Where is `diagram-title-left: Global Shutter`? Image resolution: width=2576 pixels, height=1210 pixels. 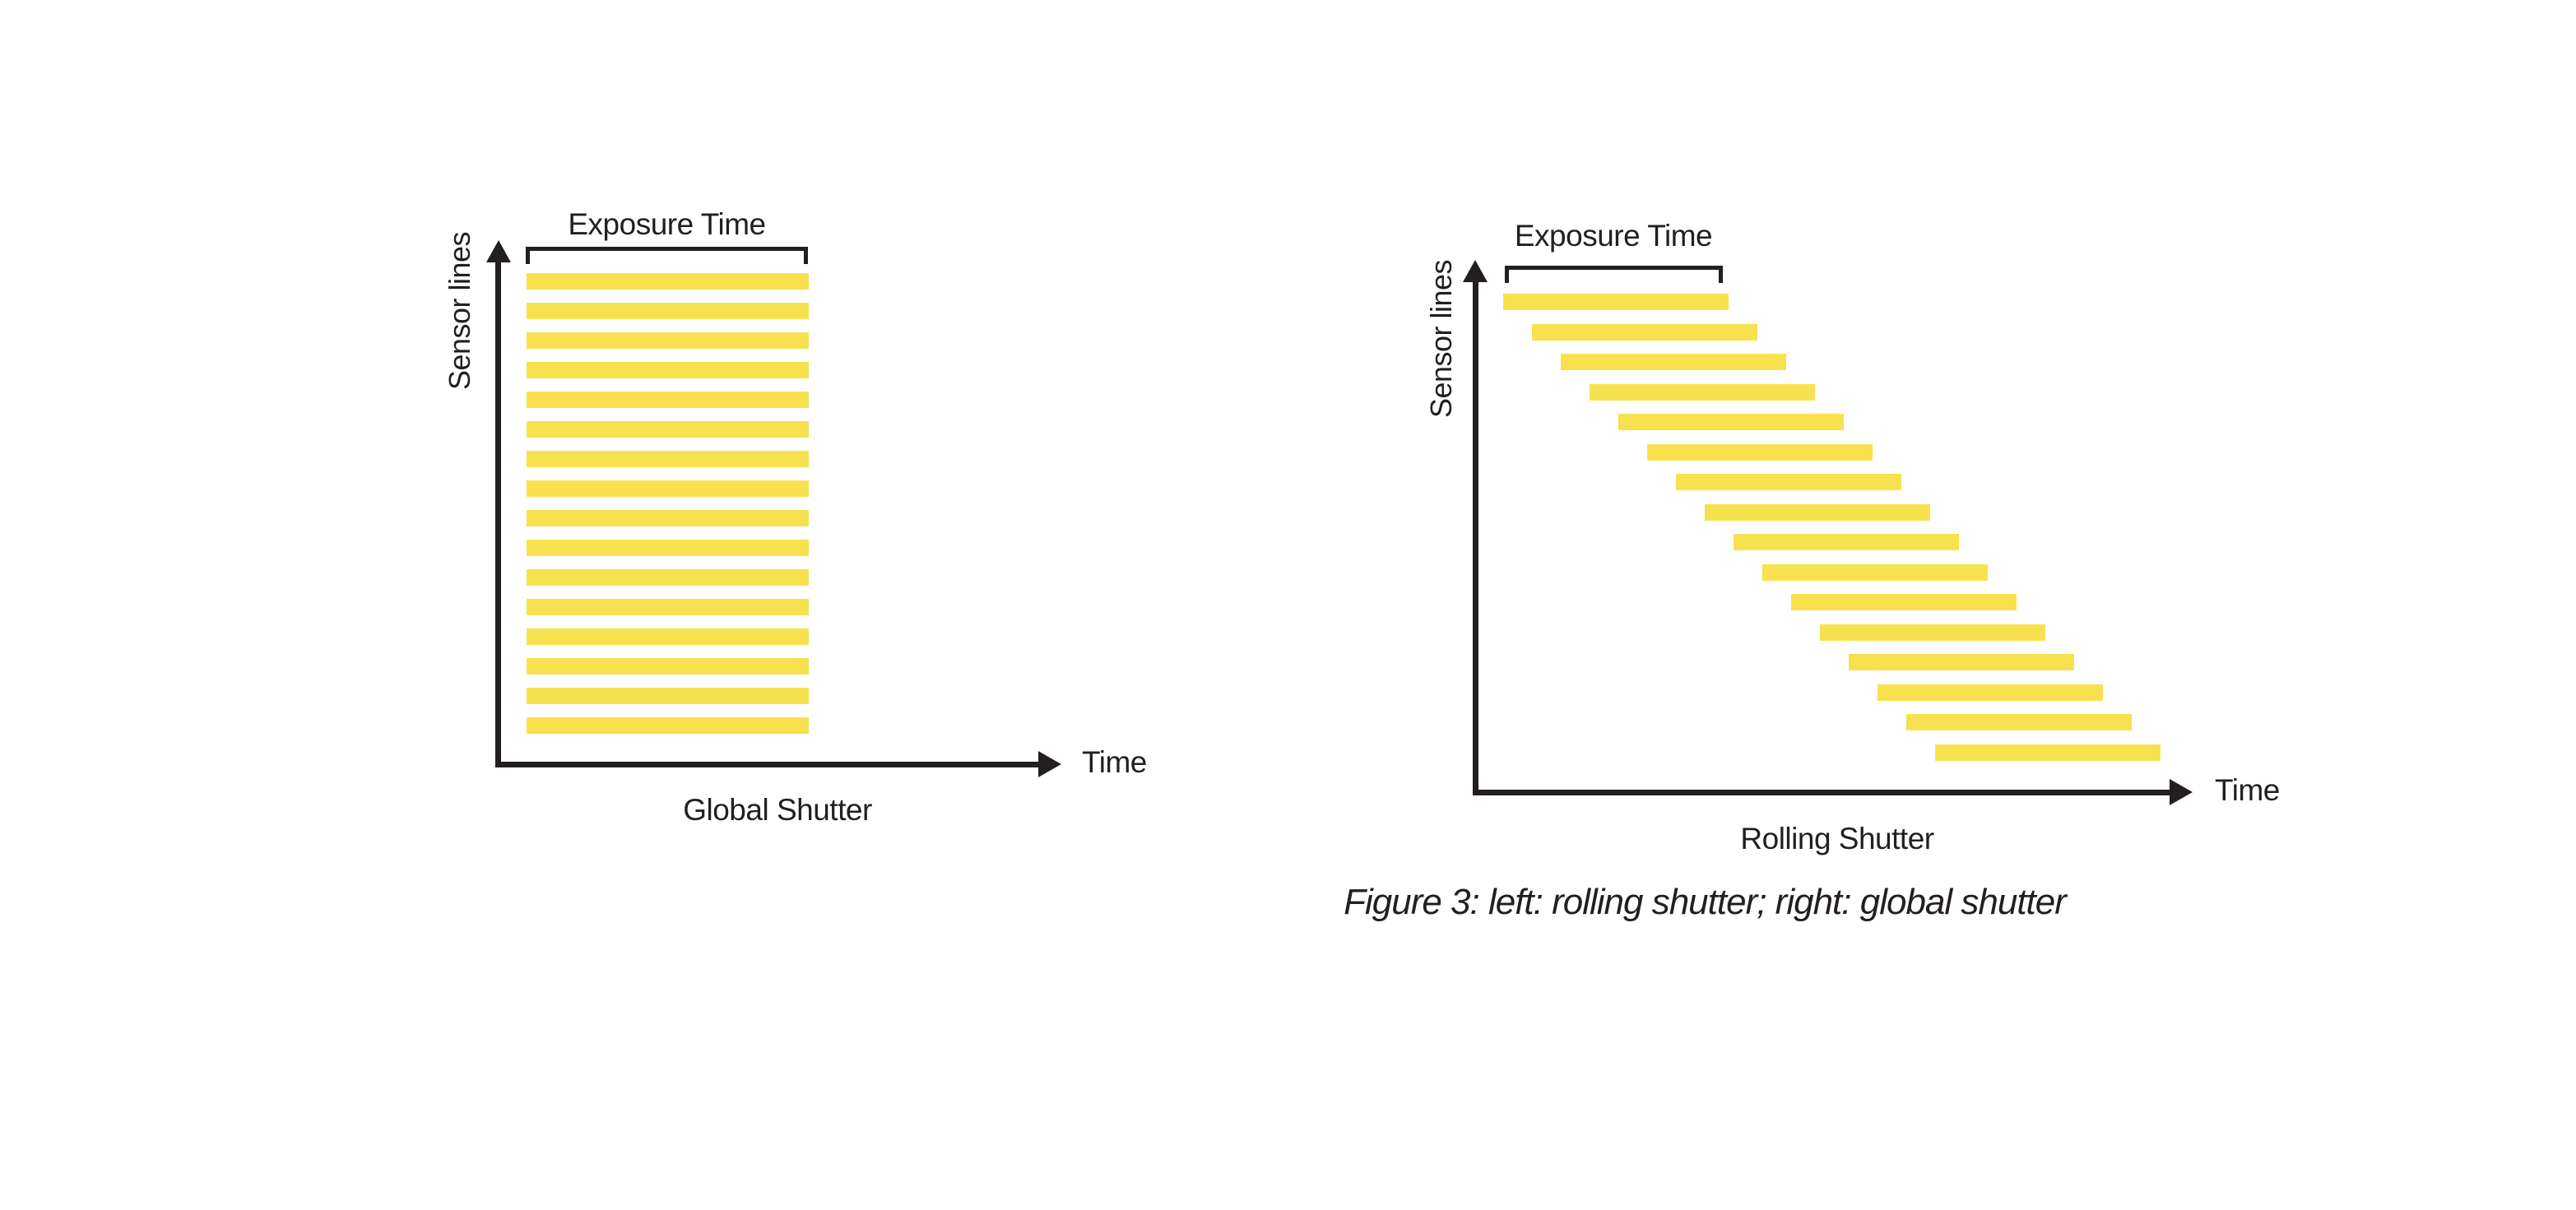 diagram-title-left: Global Shutter is located at coordinates (777, 810).